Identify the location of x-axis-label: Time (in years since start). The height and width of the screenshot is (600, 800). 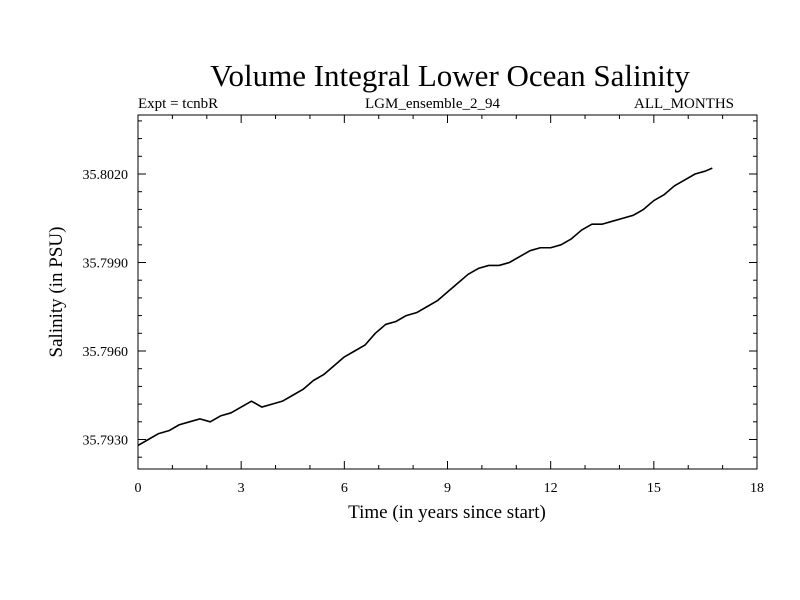
(447, 512).